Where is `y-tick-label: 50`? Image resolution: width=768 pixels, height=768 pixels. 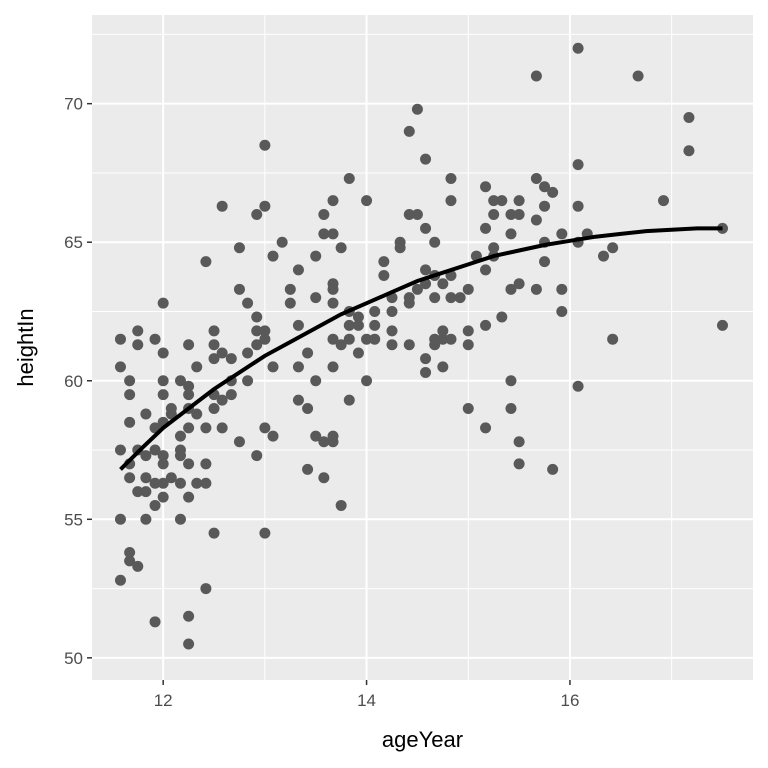
y-tick-label: 50 is located at coordinates (73, 658).